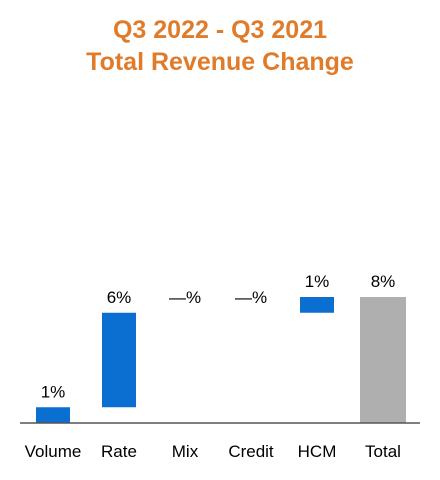 The image size is (440, 480). What do you see at coordinates (317, 451) in the screenshot?
I see `category-label-hcm: HCM` at bounding box center [317, 451].